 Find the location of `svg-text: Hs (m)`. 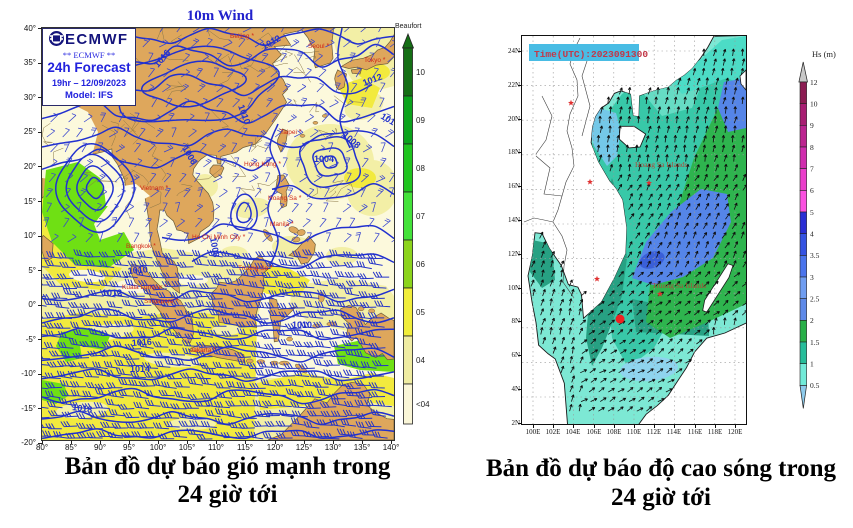

svg-text: Hs (m) is located at coordinates (824, 54).